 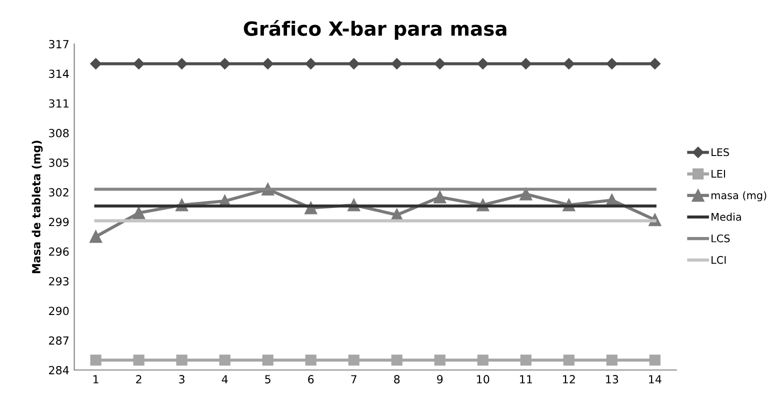 I want to click on legend-label: LCS, so click(x=721, y=238).